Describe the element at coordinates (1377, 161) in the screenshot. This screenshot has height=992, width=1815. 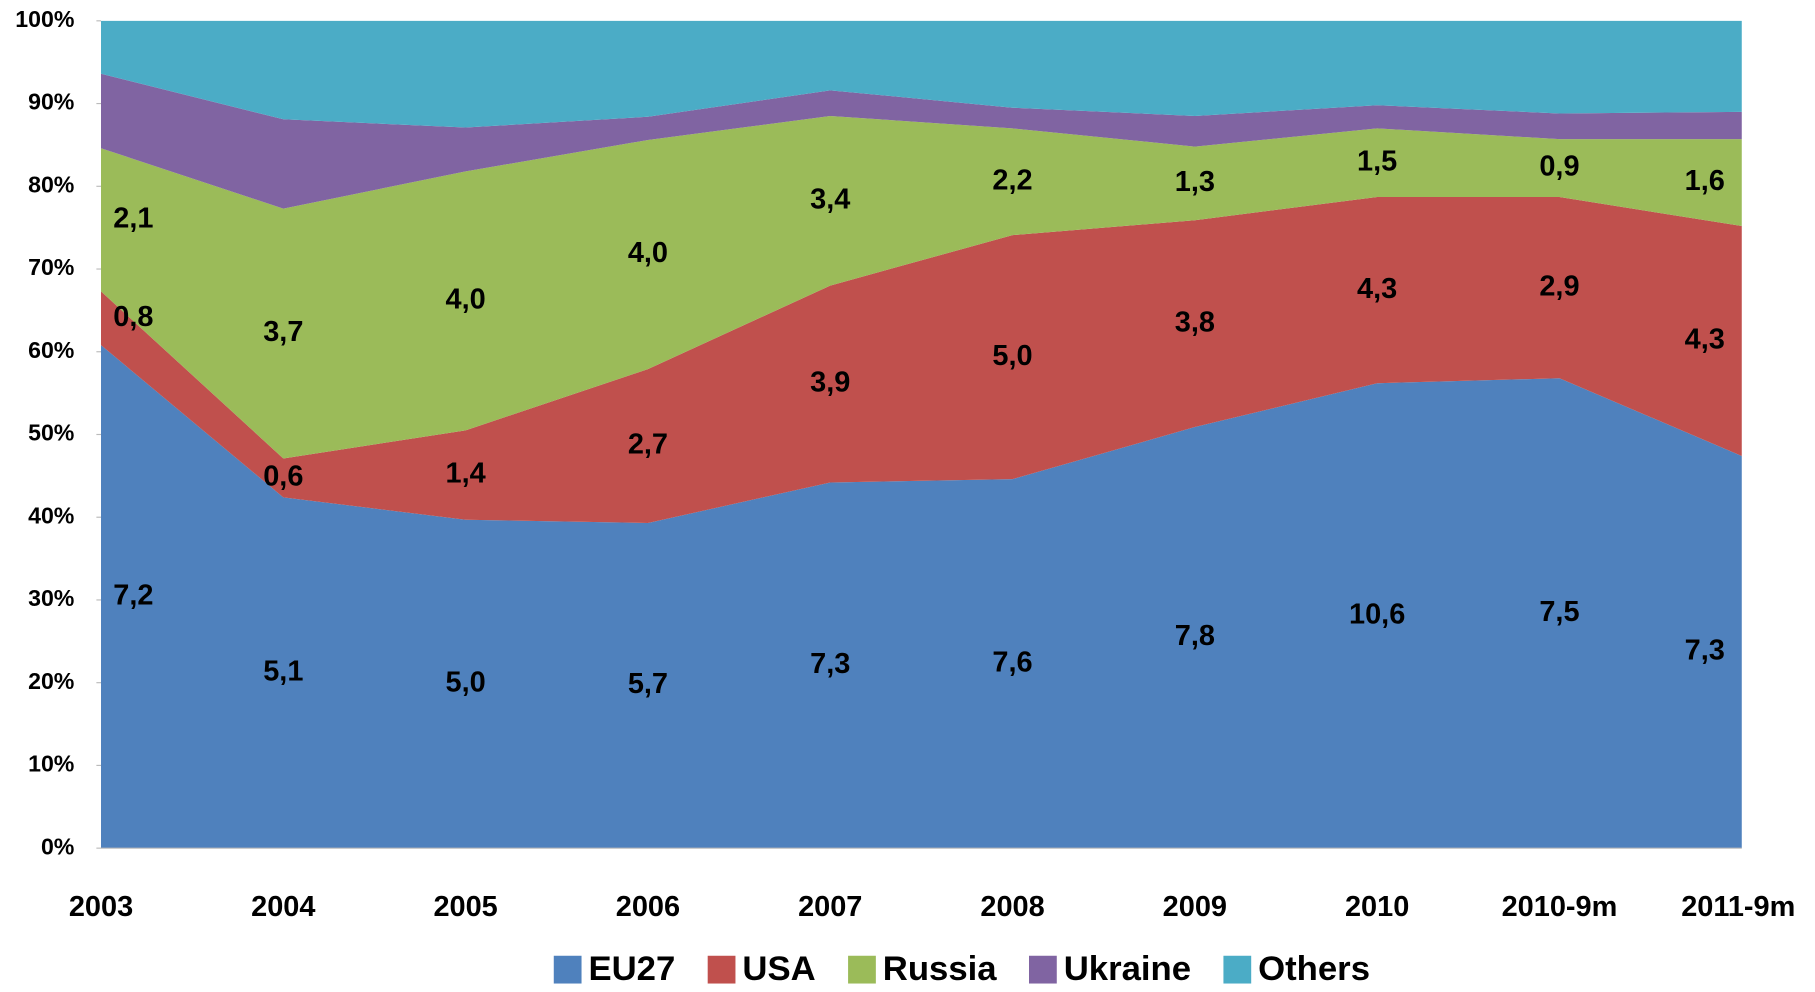
I see `data-label: 1,5` at that location.